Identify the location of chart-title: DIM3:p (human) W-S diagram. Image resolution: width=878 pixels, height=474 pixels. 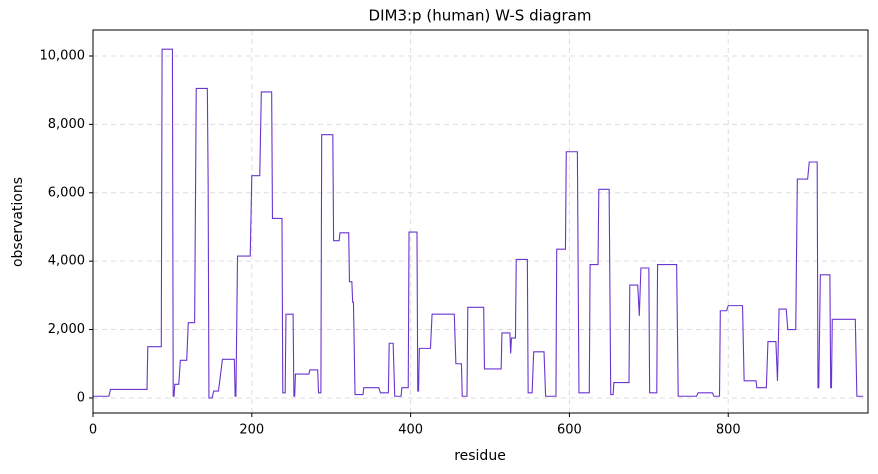
(480, 16).